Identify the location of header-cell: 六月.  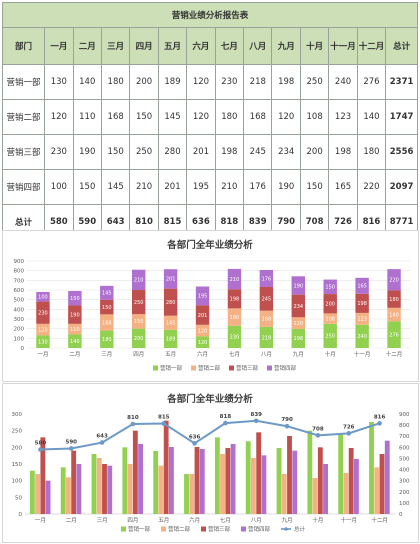
(201, 46).